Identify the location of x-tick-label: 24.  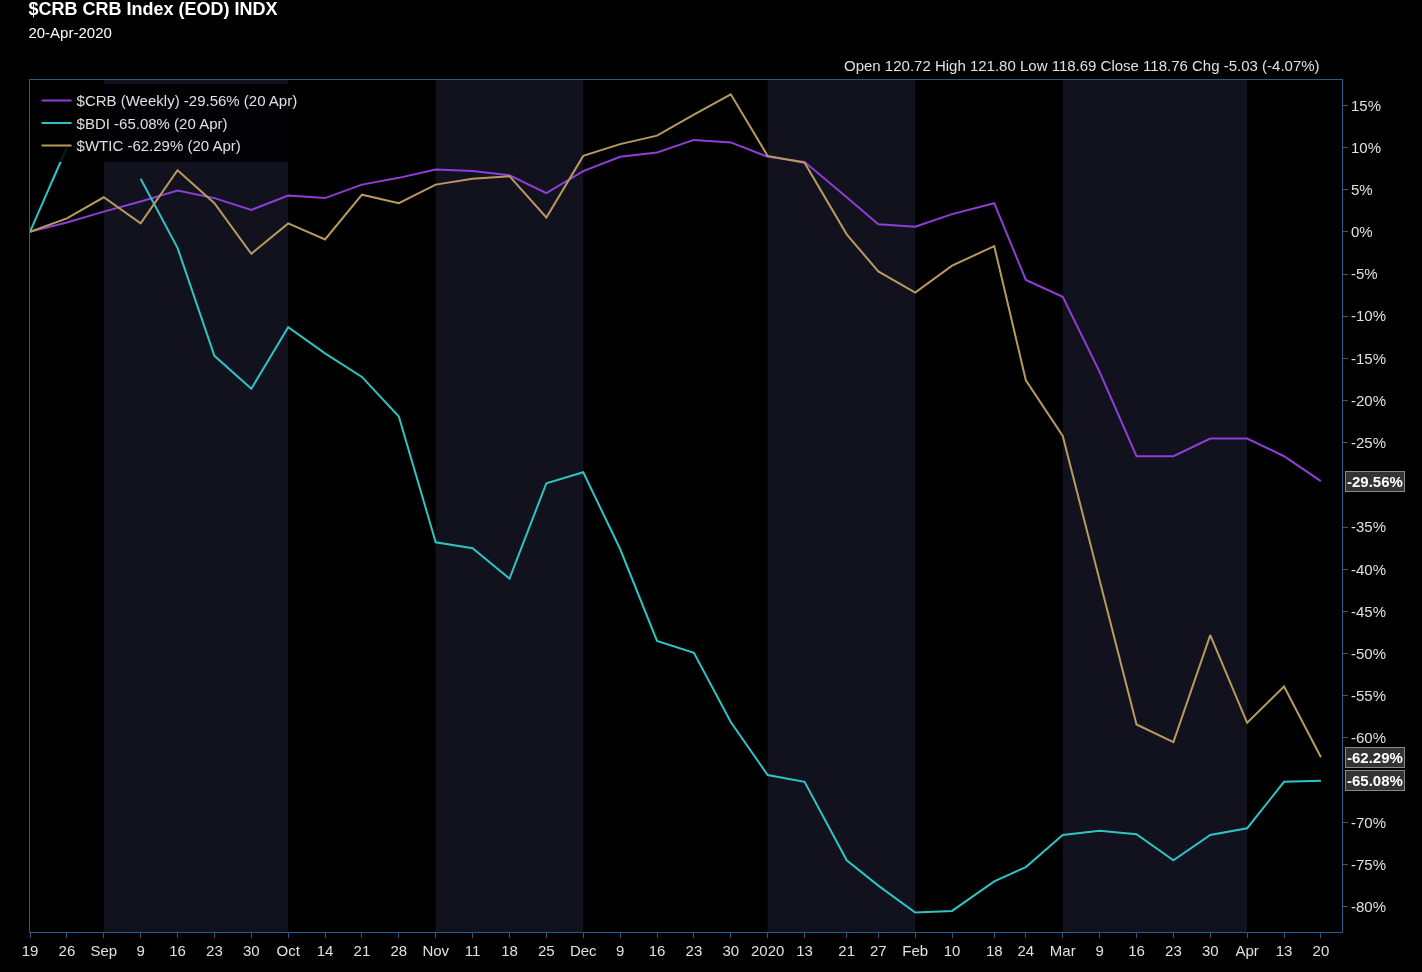
(1026, 950).